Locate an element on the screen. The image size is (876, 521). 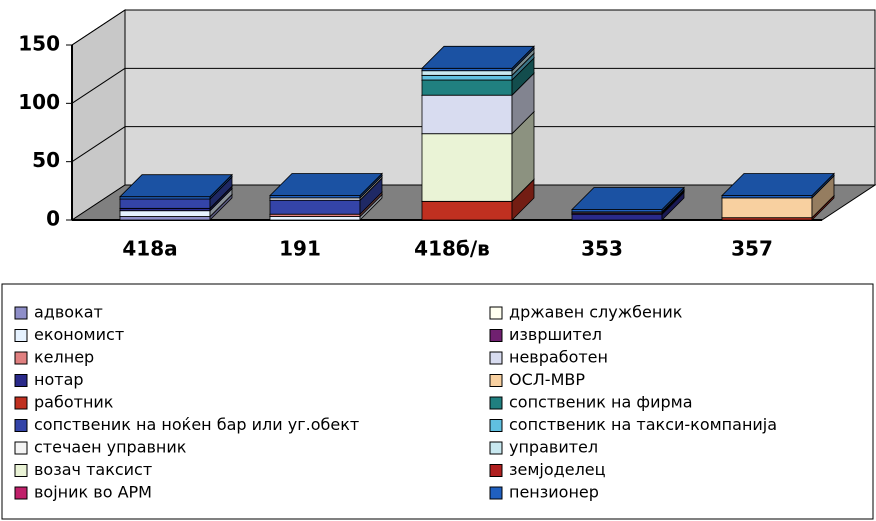
y-tick-label: 100 is located at coordinates (39, 102).